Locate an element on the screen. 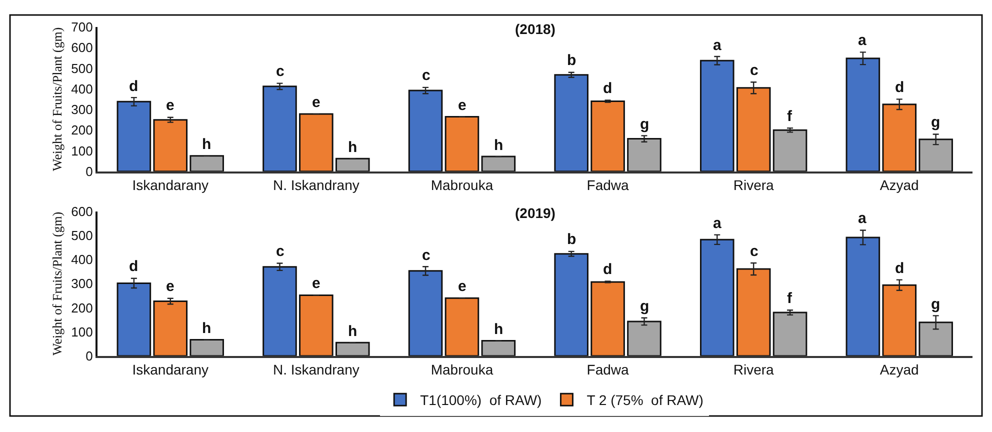 This screenshot has height=432, width=992. chart-title: (2018) is located at coordinates (535, 29).